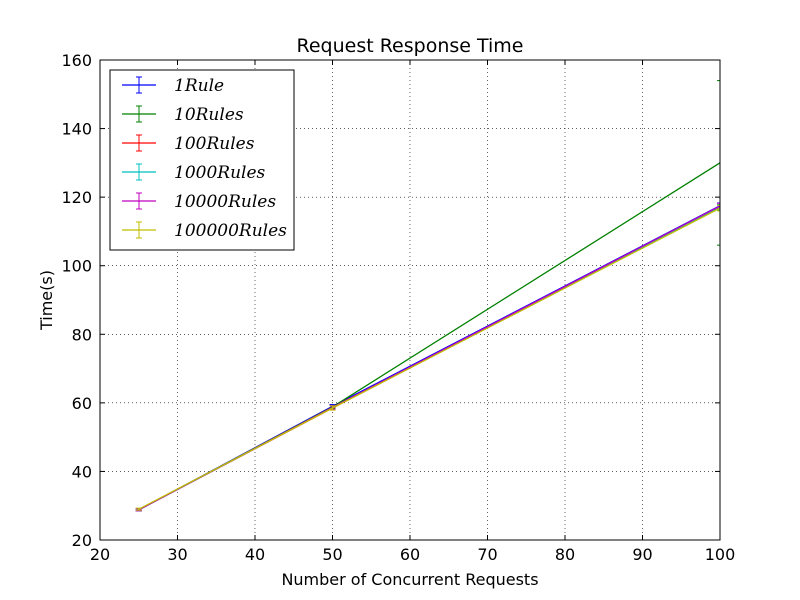  I want to click on x-tick-label: 50, so click(332, 554).